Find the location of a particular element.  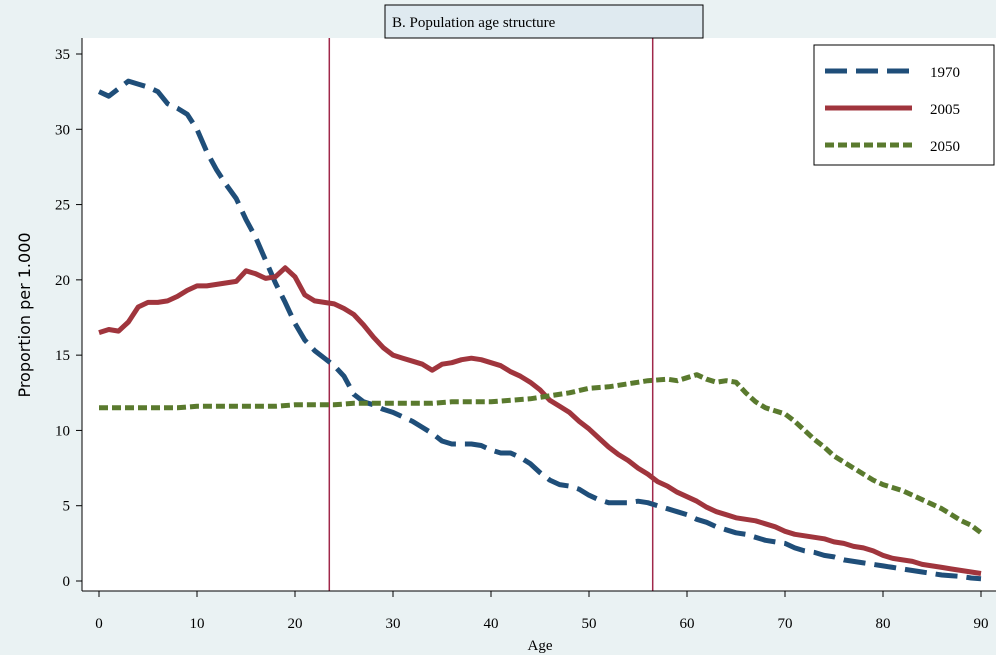

legend-label-2005: 2005 is located at coordinates (945, 110).